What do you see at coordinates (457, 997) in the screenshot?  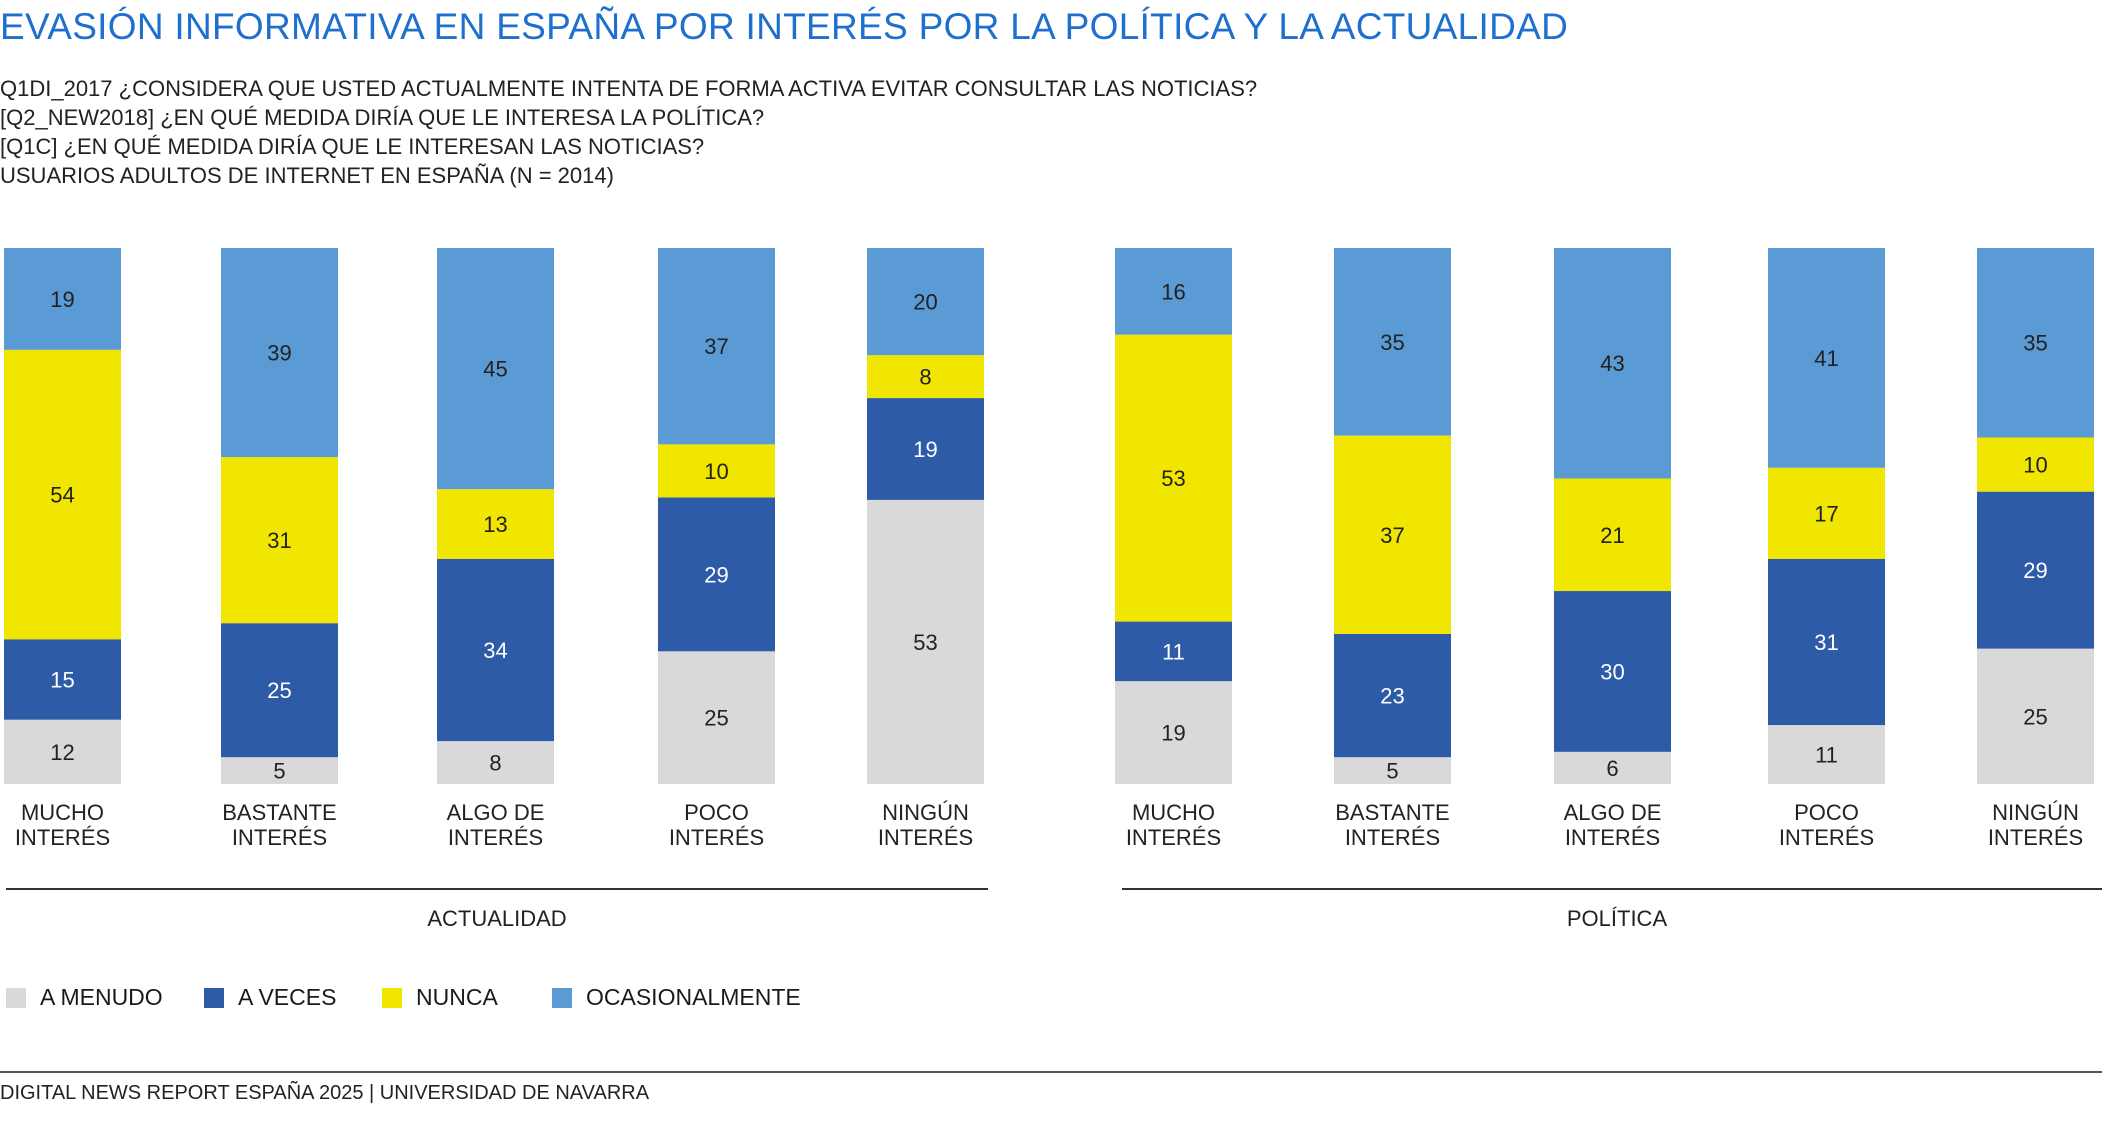 I see `legend-label: NUNCA` at bounding box center [457, 997].